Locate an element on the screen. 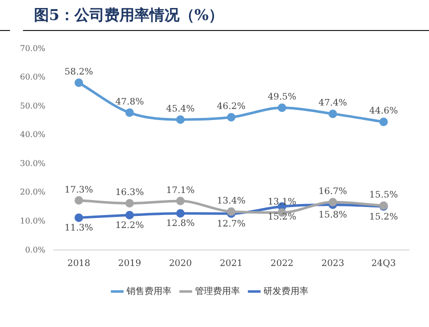  data-label: 15.5% is located at coordinates (383, 195).